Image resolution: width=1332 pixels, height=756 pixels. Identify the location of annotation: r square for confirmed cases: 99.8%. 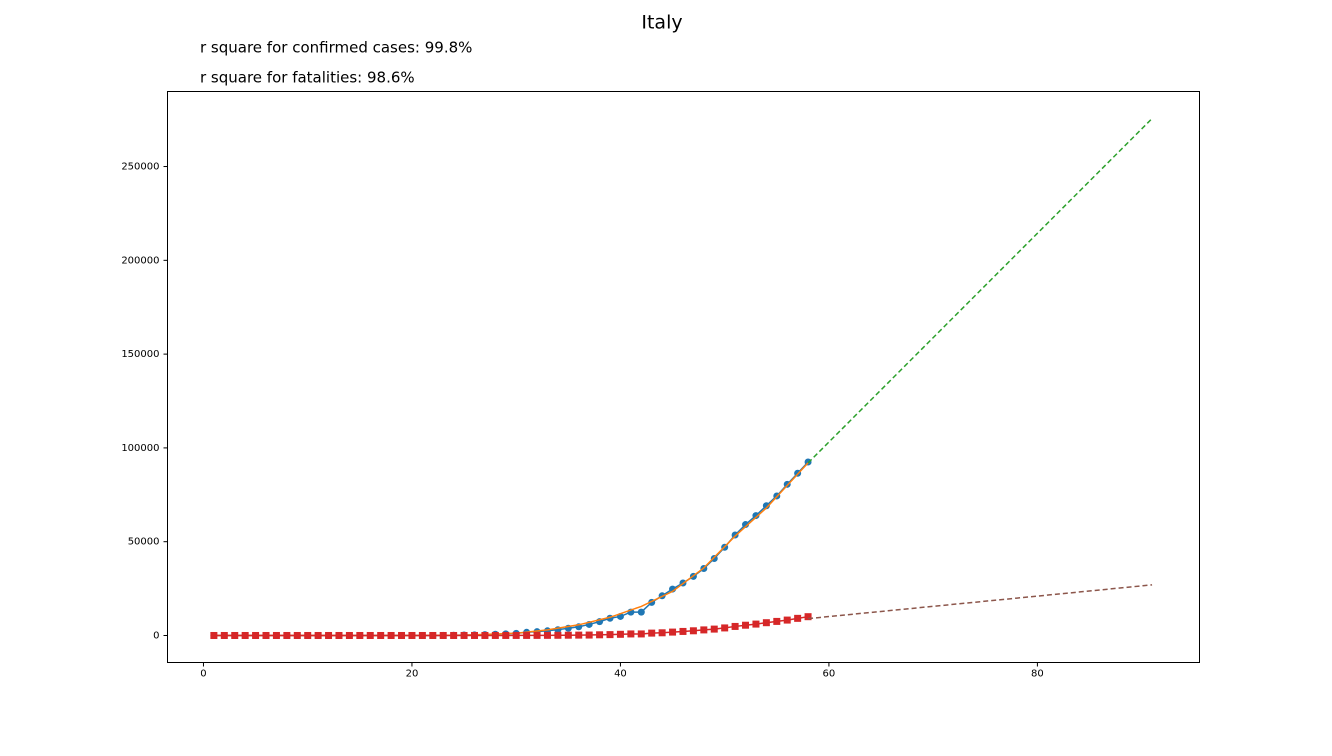
(336, 48).